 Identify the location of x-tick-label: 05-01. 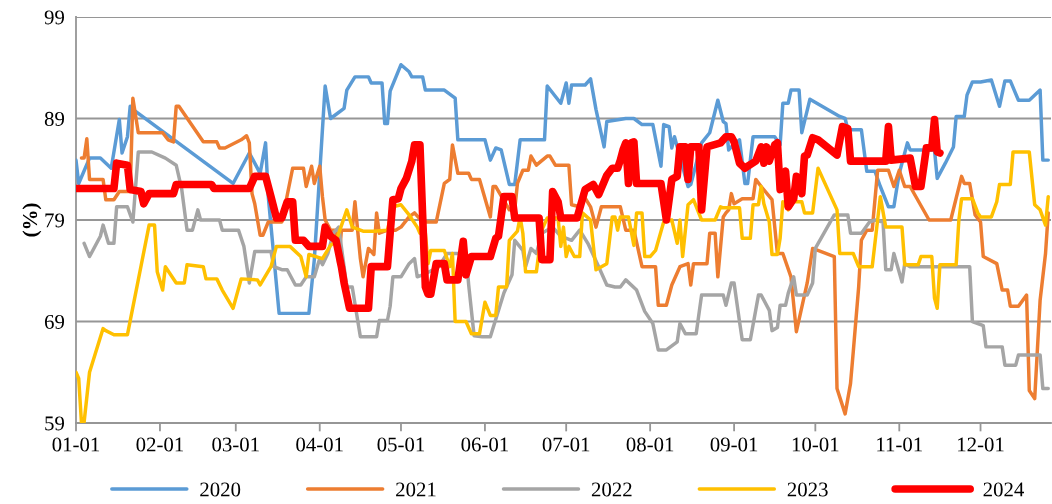
(401, 444).